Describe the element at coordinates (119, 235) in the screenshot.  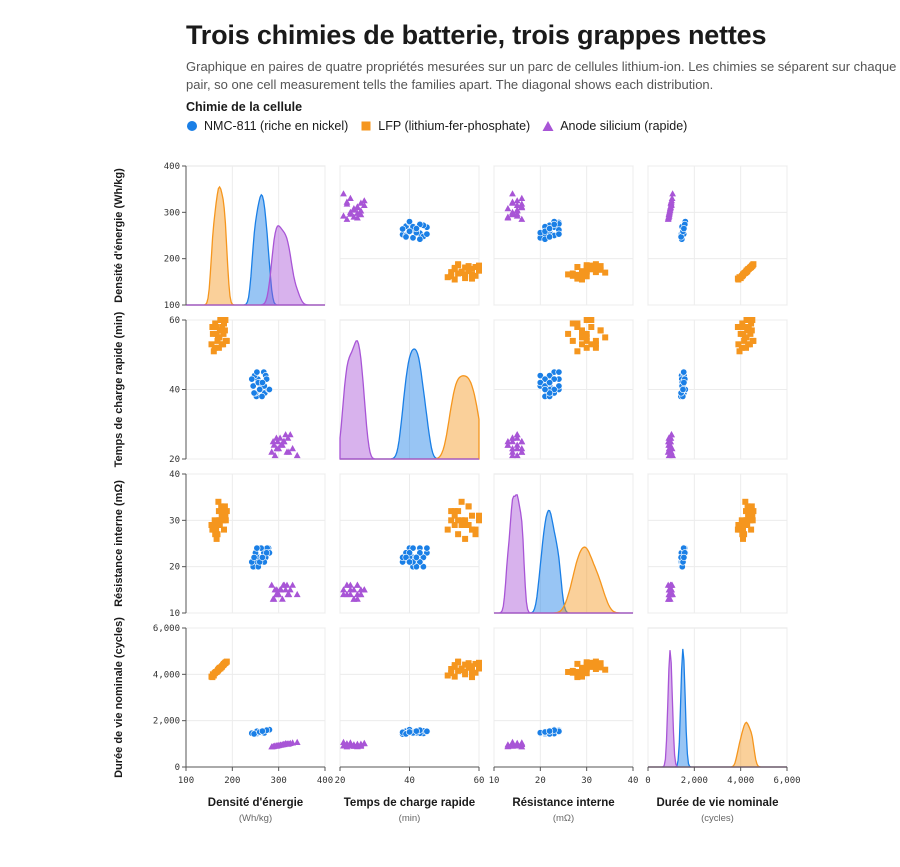
I see `y-axis-title: Densité d'énergie (Wh/kg)` at that location.